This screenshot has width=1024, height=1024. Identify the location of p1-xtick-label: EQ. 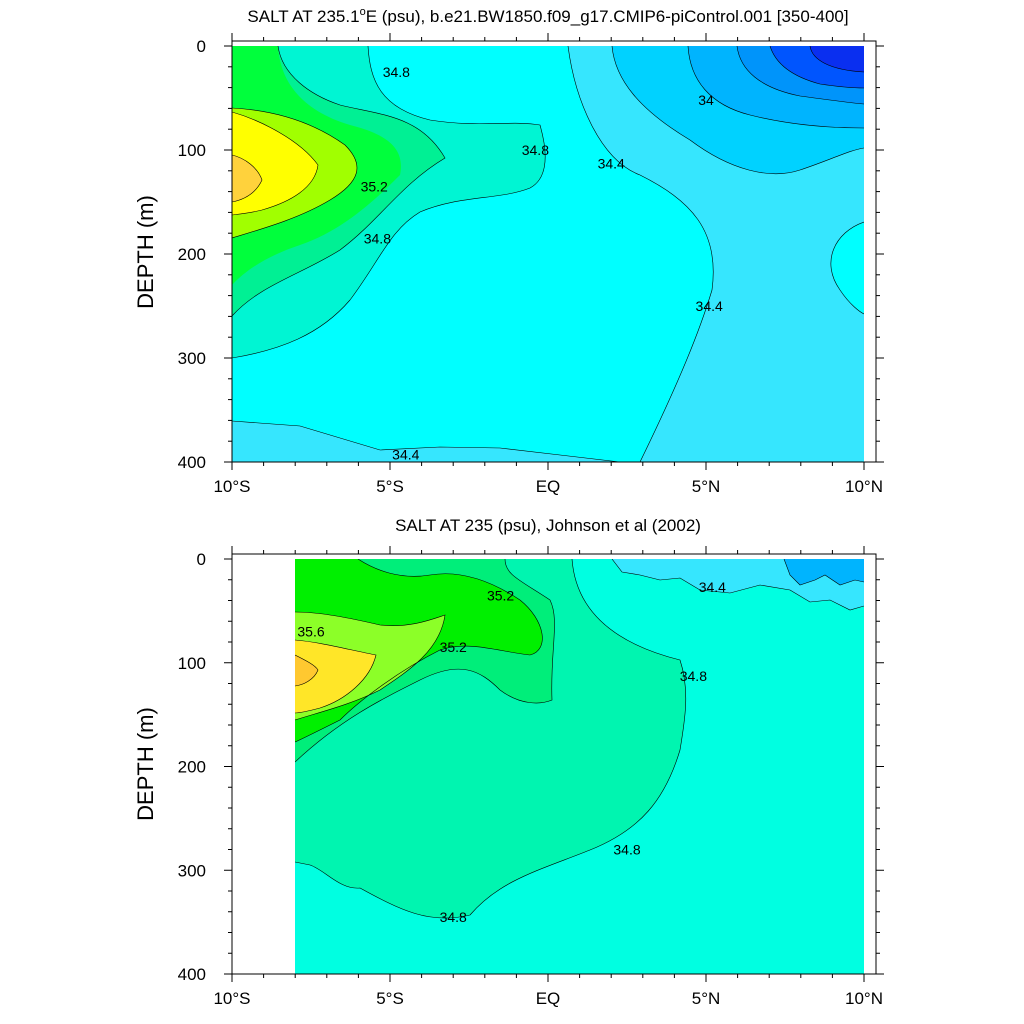
(548, 486).